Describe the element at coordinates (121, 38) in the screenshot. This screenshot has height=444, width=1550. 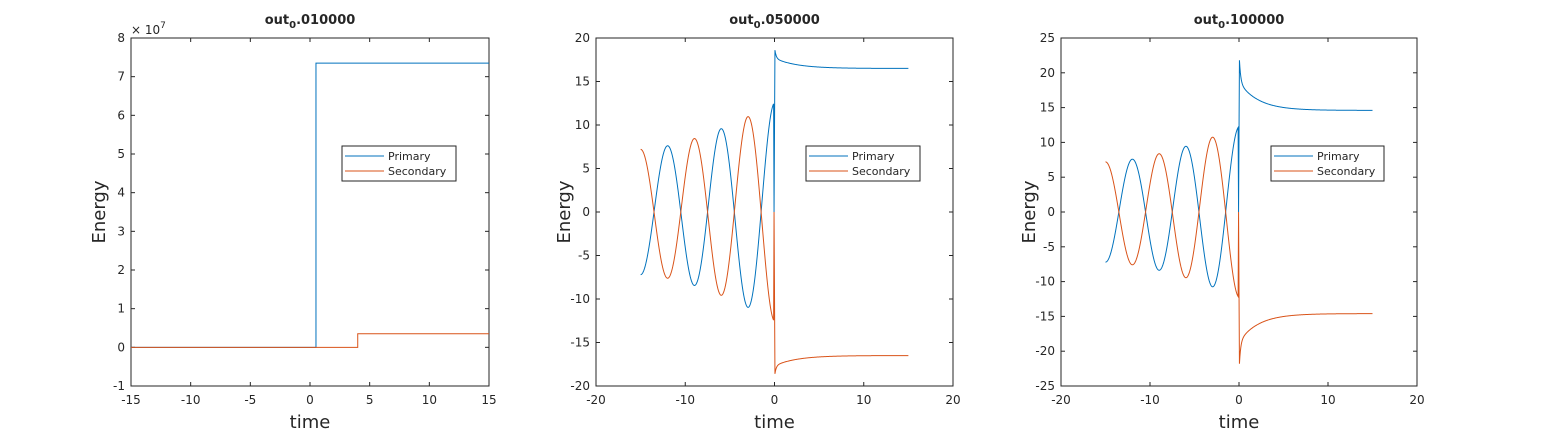
I see `y-tick-label: 8` at that location.